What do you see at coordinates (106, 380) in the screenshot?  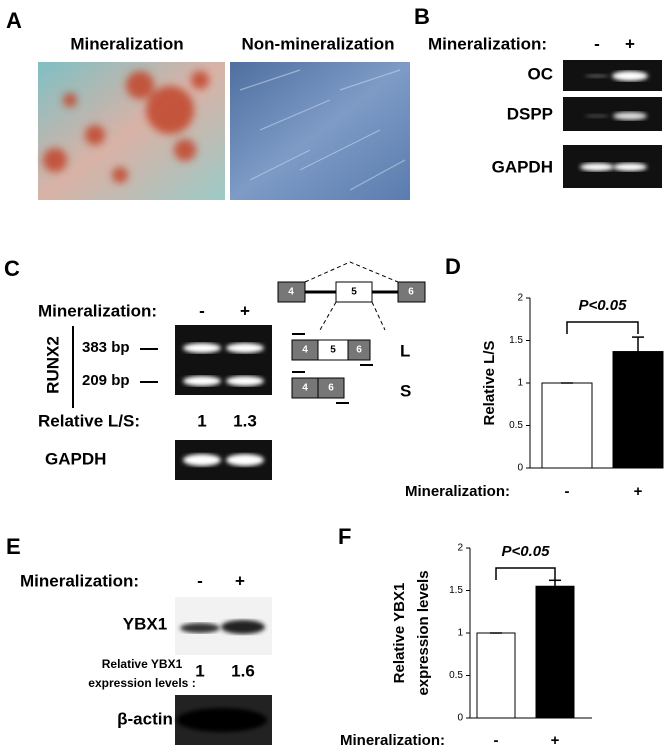 I see `band-size: 209 bp` at bounding box center [106, 380].